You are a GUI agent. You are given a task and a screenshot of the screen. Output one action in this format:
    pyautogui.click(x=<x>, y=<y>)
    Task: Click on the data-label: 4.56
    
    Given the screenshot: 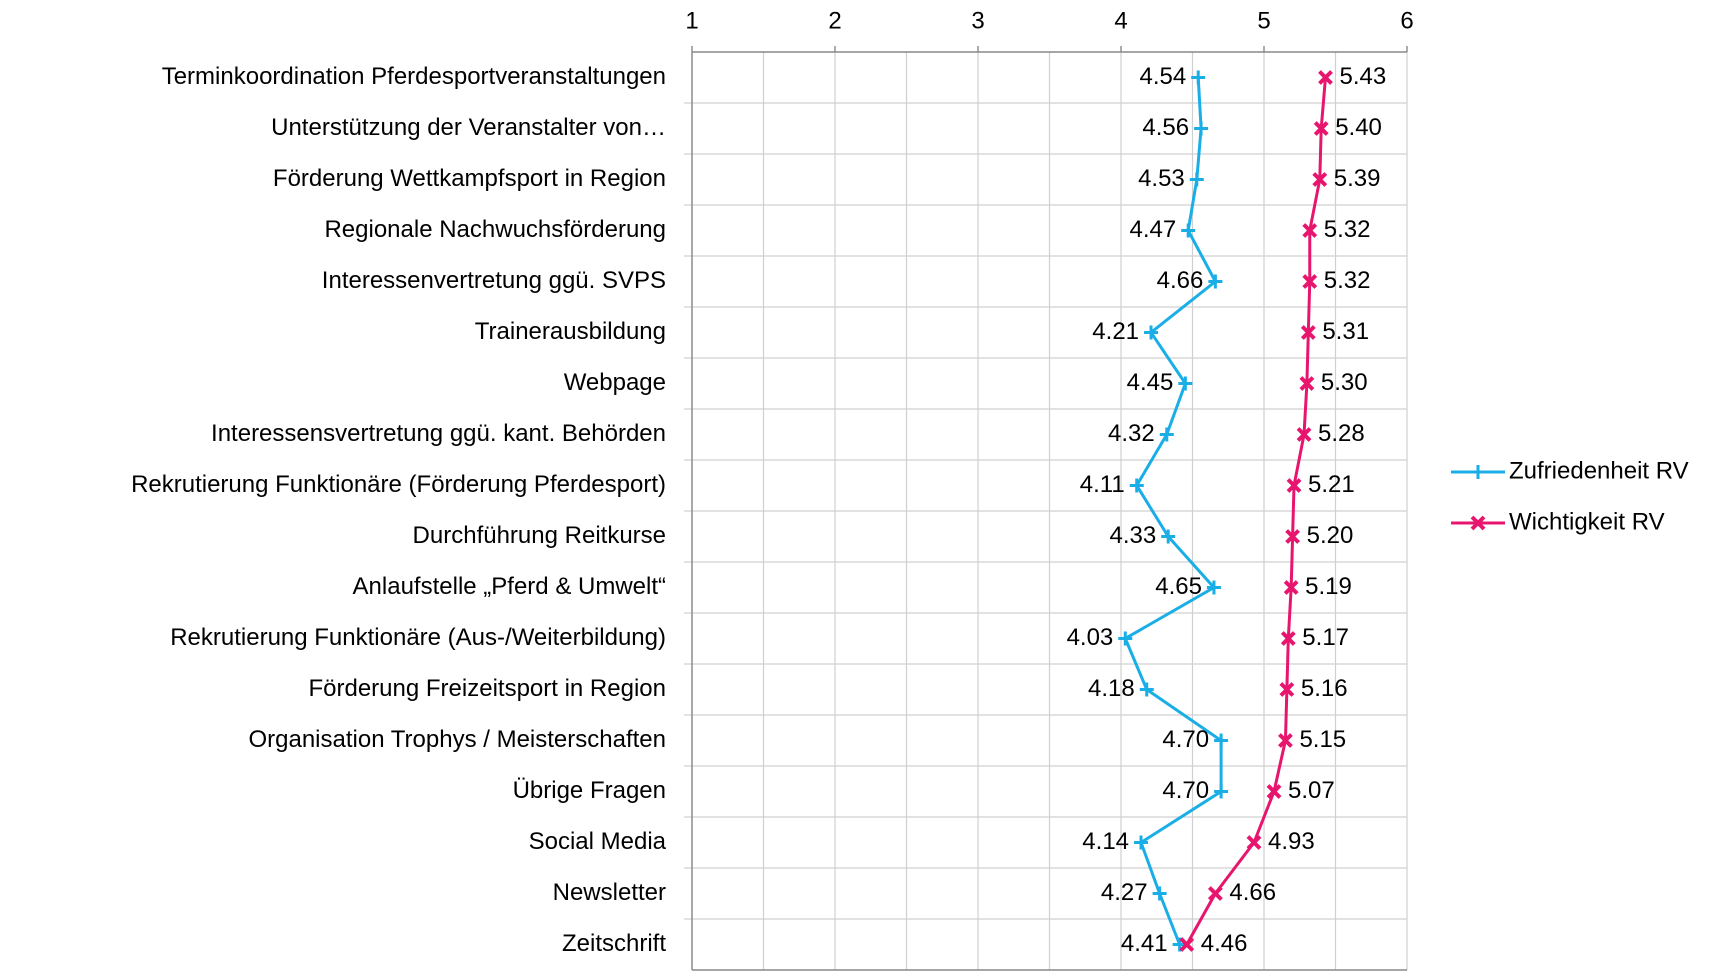 What is the action you would take?
    pyautogui.click(x=1165, y=127)
    